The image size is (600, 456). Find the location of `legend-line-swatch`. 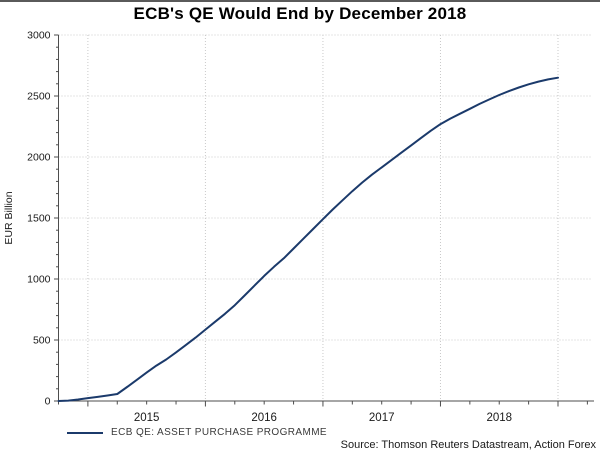

legend-line-swatch is located at coordinates (85, 432).